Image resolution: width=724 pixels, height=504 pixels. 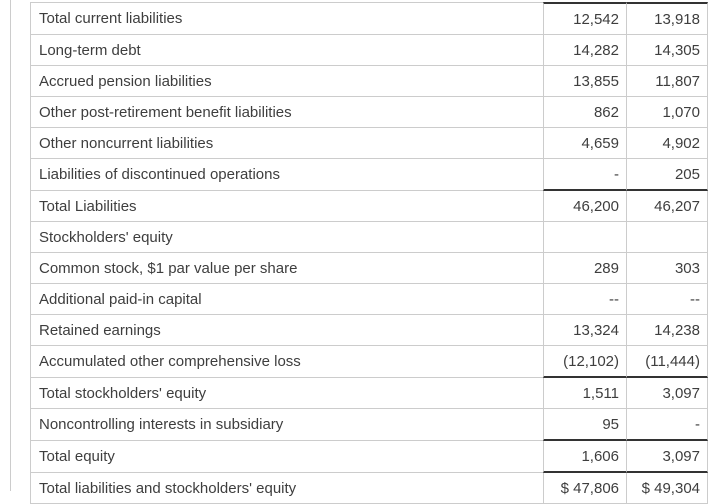 What do you see at coordinates (667, 18) in the screenshot?
I see `row-value-col2: 13,918` at bounding box center [667, 18].